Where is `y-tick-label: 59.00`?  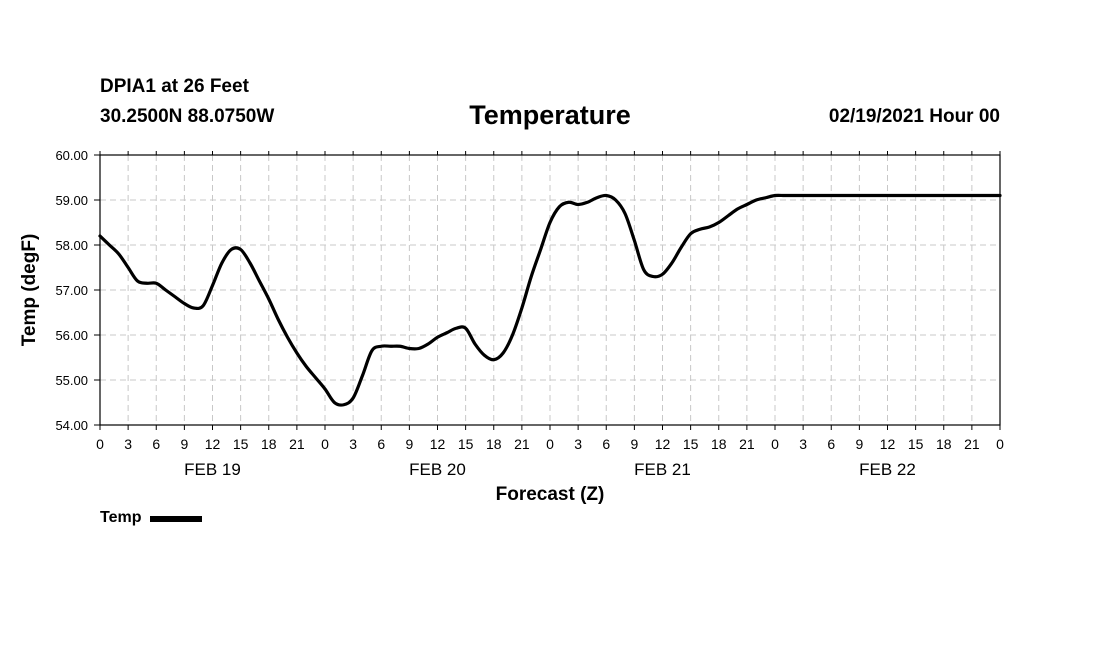 y-tick-label: 59.00 is located at coordinates (71, 200).